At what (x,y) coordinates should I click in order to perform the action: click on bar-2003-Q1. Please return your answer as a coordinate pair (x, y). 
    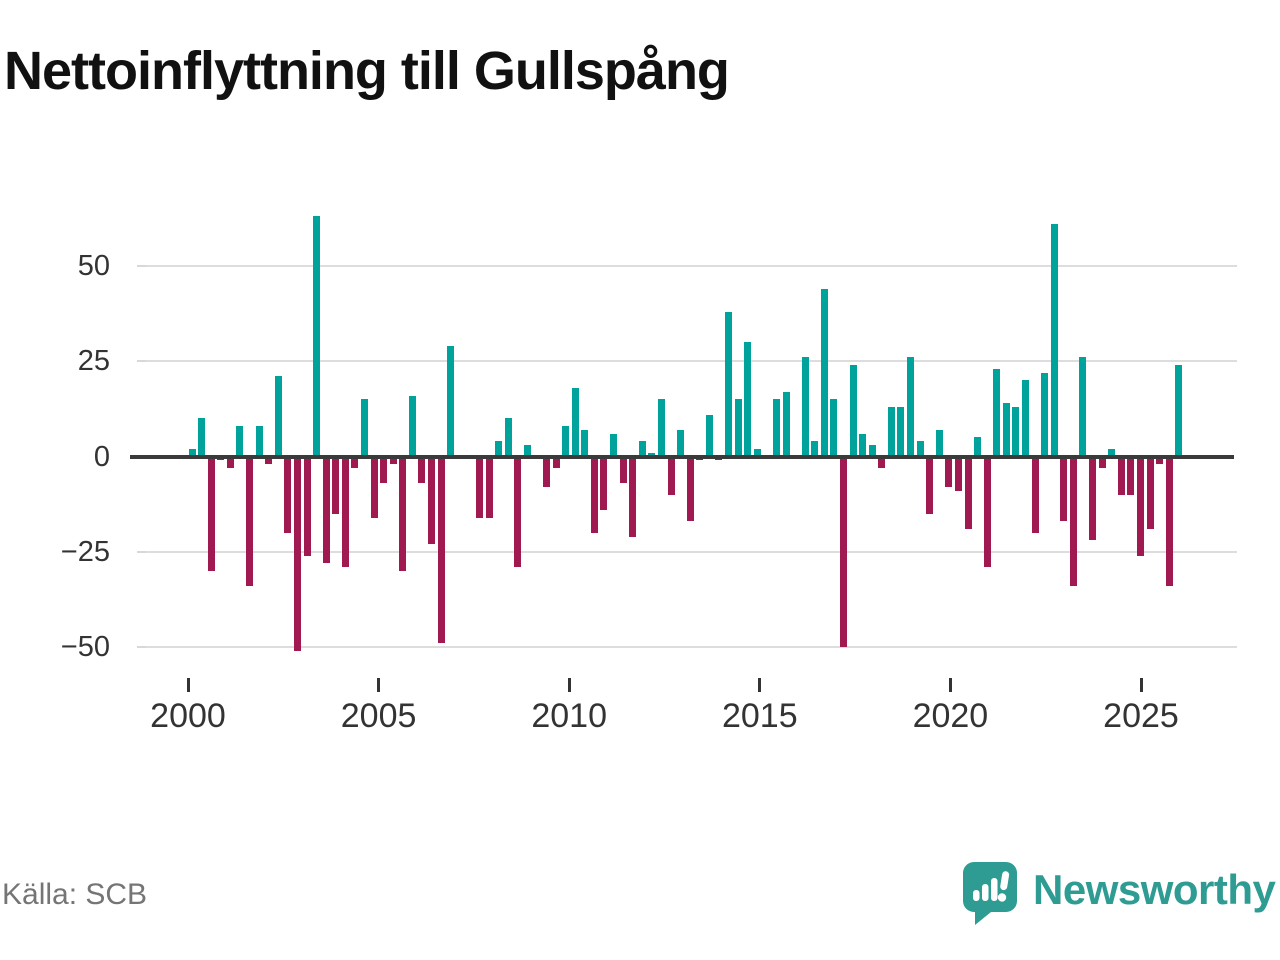
    Looking at the image, I should click on (307, 506).